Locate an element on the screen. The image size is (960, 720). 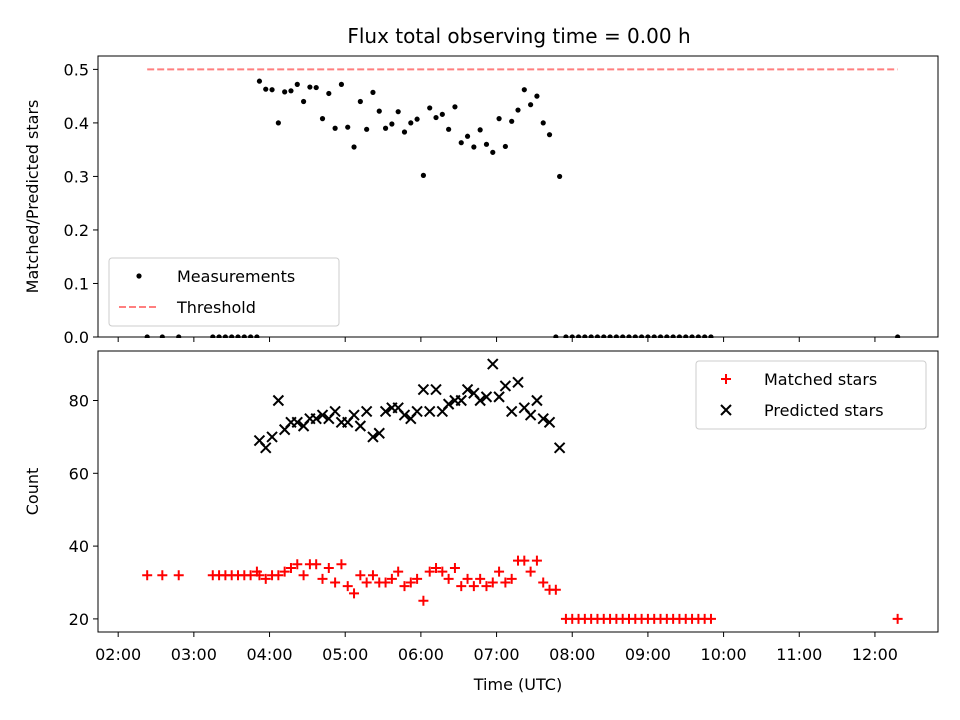
x-tick-label: 11:00 is located at coordinates (799, 654).